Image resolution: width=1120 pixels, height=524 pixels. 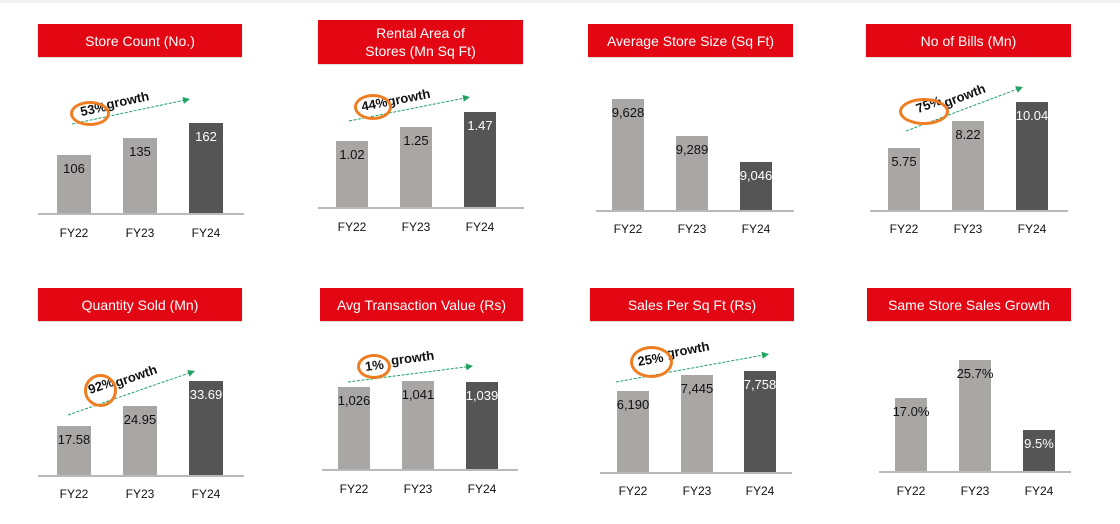 I want to click on bar-fy23: 25.7%, so click(x=975, y=415).